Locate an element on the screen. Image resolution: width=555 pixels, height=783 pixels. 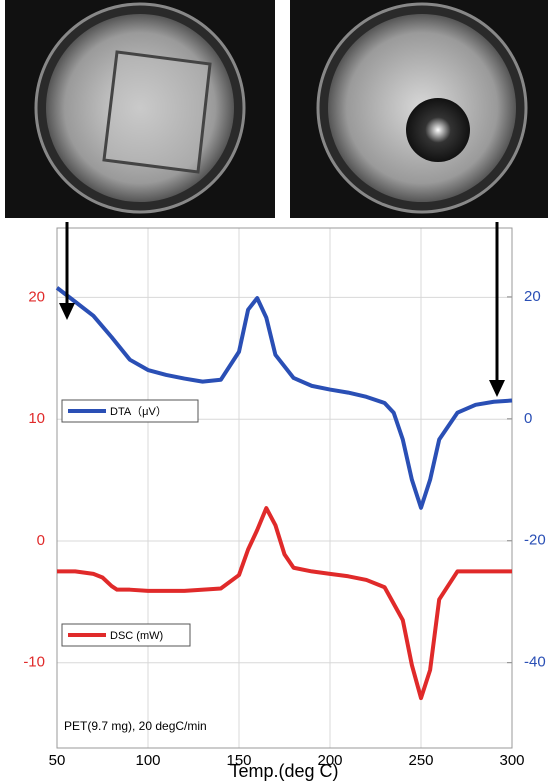
x-tick-label: 300 is located at coordinates (511, 760).